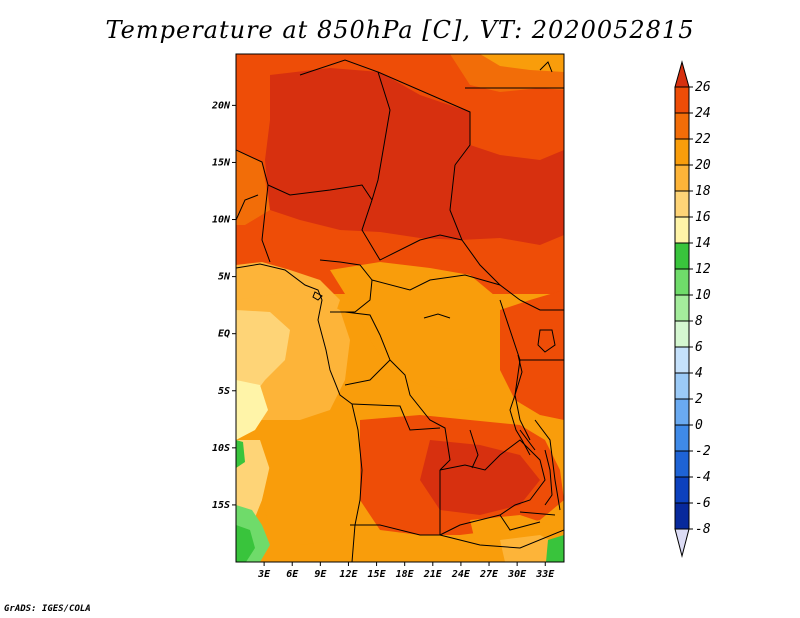 Image resolution: width=800 pixels, height=618 pixels. I want to click on colorbar-label: 14, so click(703, 243).